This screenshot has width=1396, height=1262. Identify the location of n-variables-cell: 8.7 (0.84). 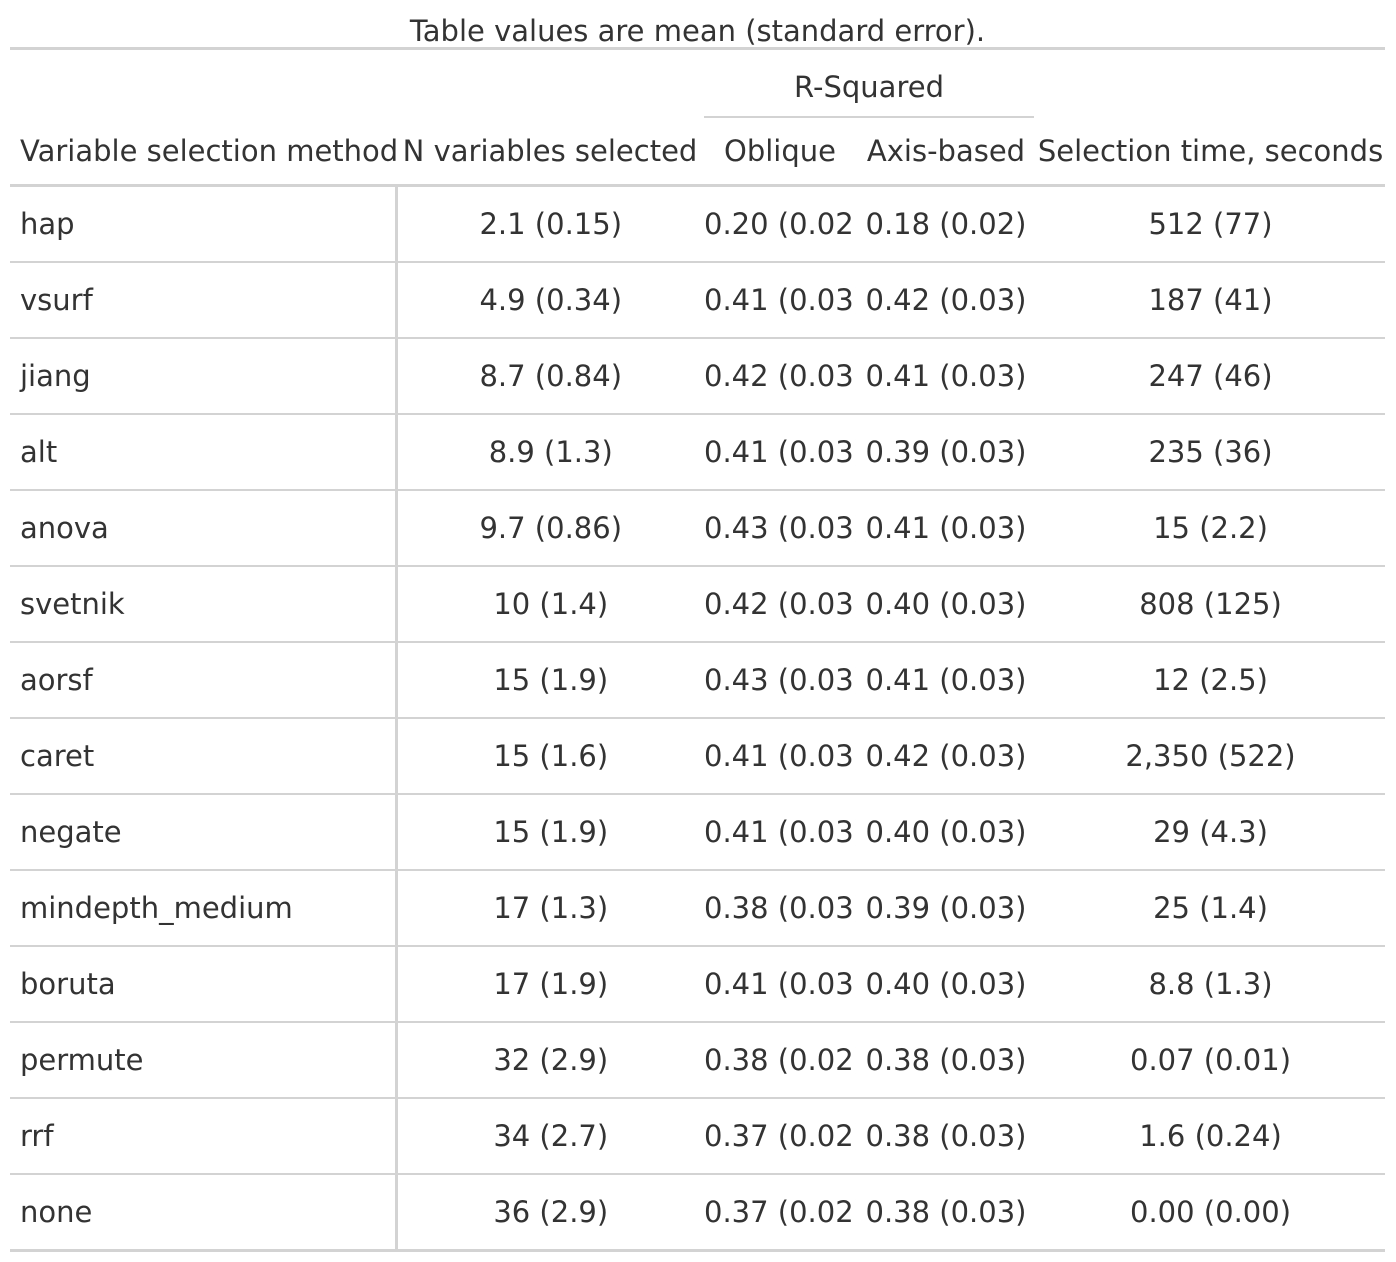
(550, 376).